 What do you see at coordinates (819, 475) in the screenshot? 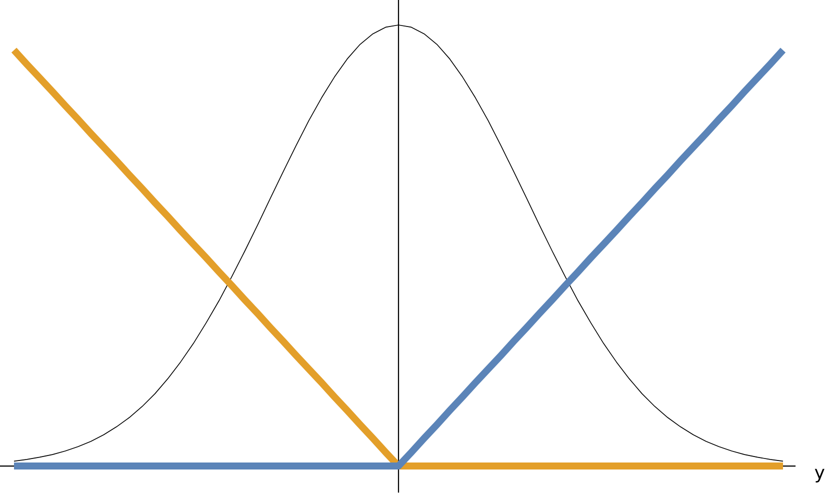
I see `x-axis-title: y` at bounding box center [819, 475].